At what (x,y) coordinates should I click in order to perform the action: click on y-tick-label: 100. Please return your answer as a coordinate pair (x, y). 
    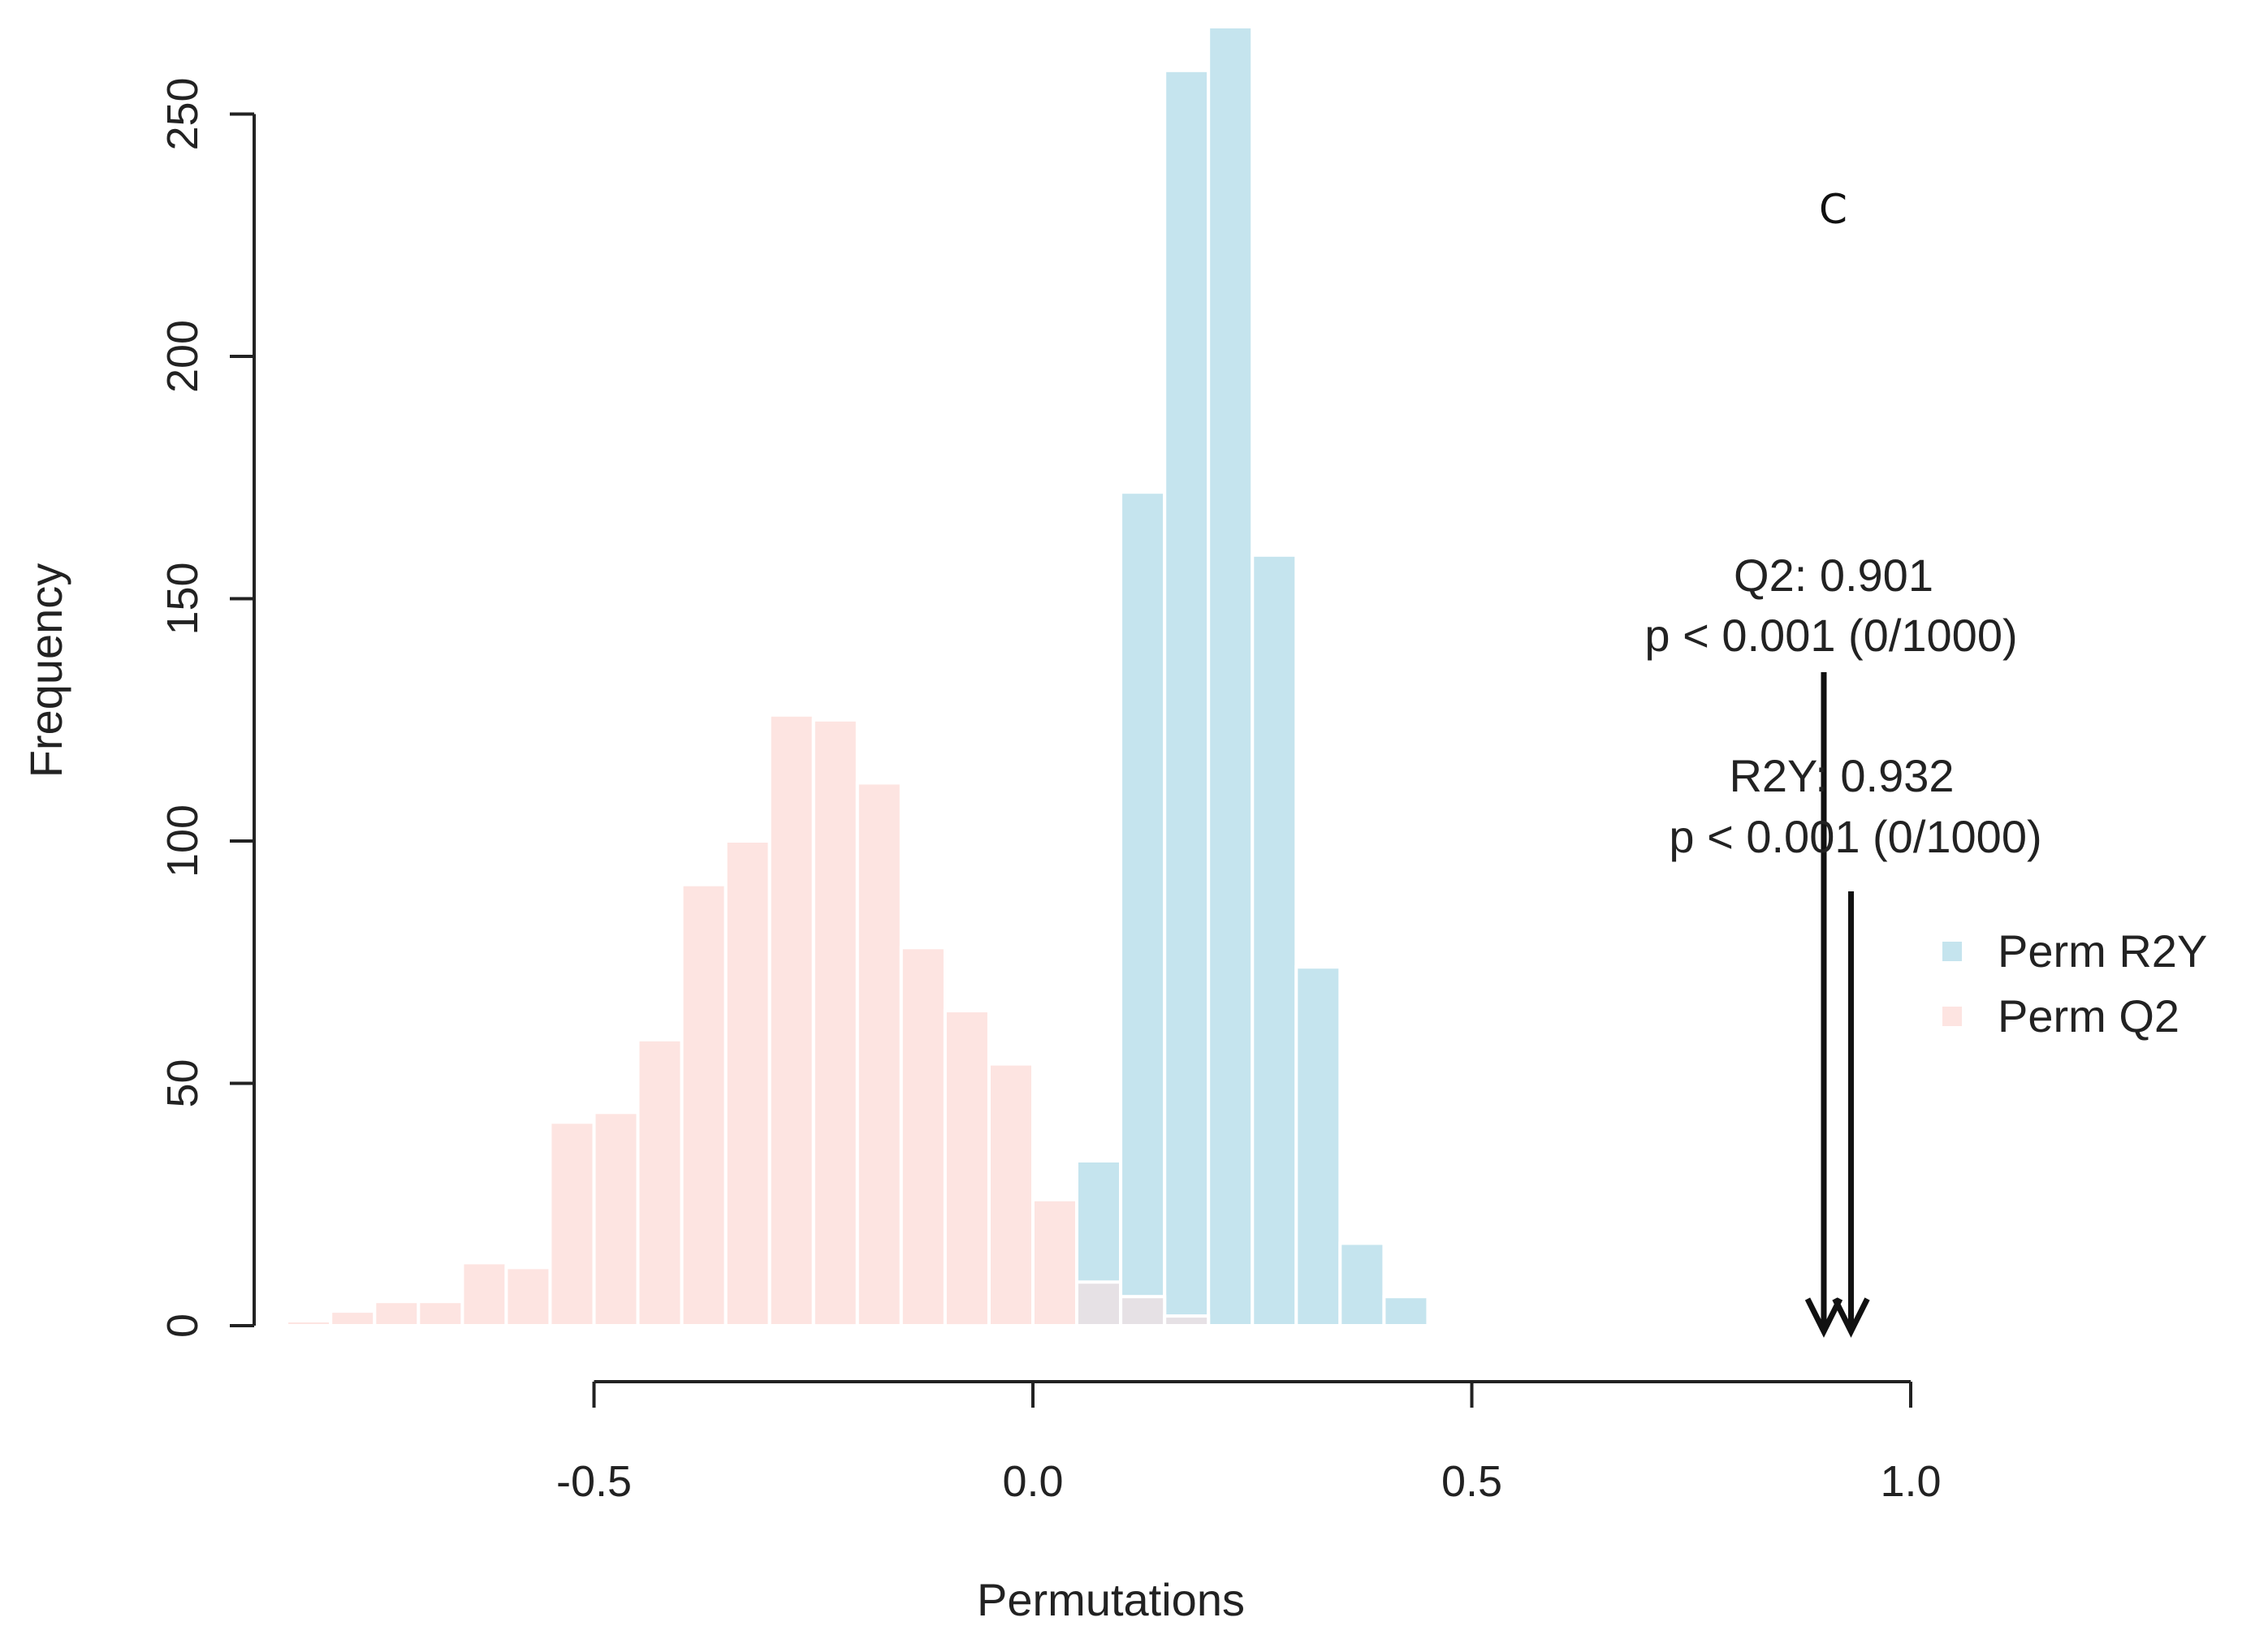
    Looking at the image, I should click on (182, 841).